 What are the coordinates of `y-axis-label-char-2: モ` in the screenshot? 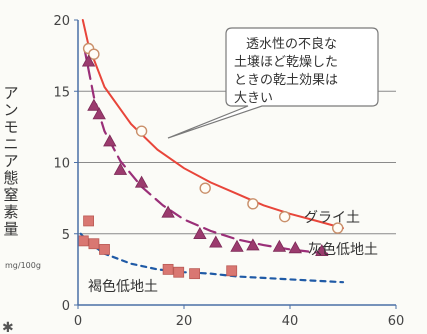 It's located at (10, 127).